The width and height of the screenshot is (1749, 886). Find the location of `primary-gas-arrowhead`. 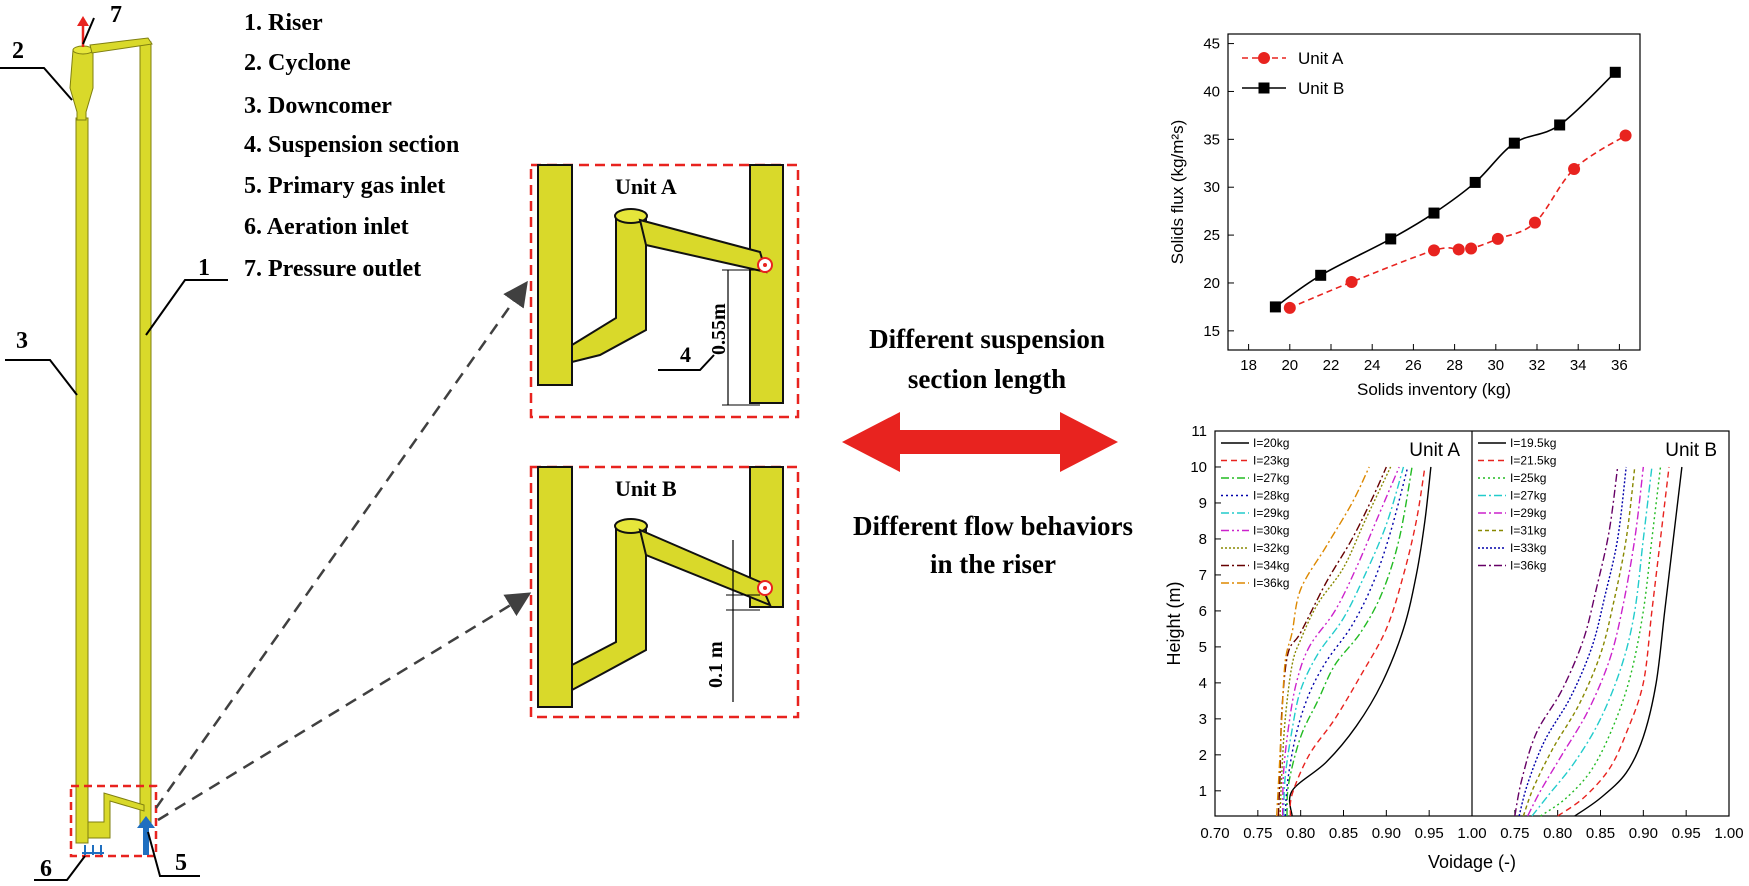

primary-gas-arrowhead is located at coordinates (146, 822).